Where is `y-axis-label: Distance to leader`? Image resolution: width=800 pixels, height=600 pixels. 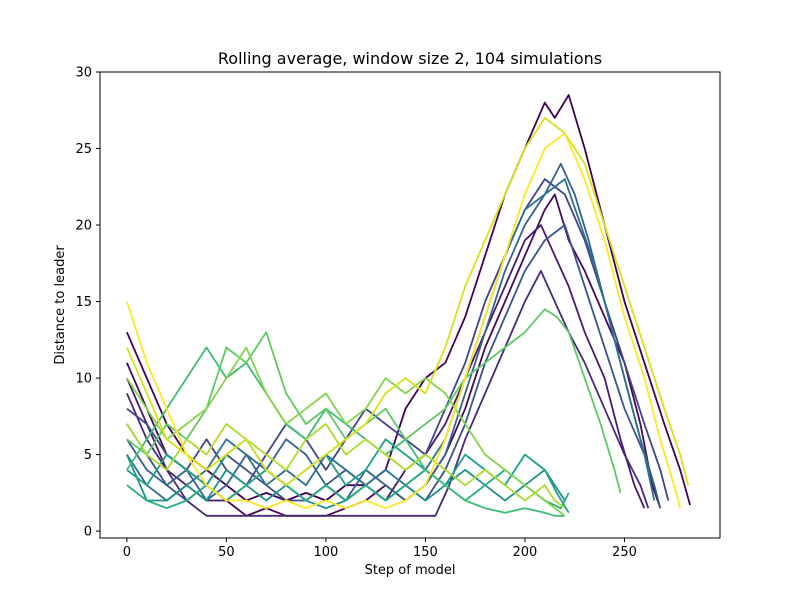 y-axis-label: Distance to leader is located at coordinates (60, 305).